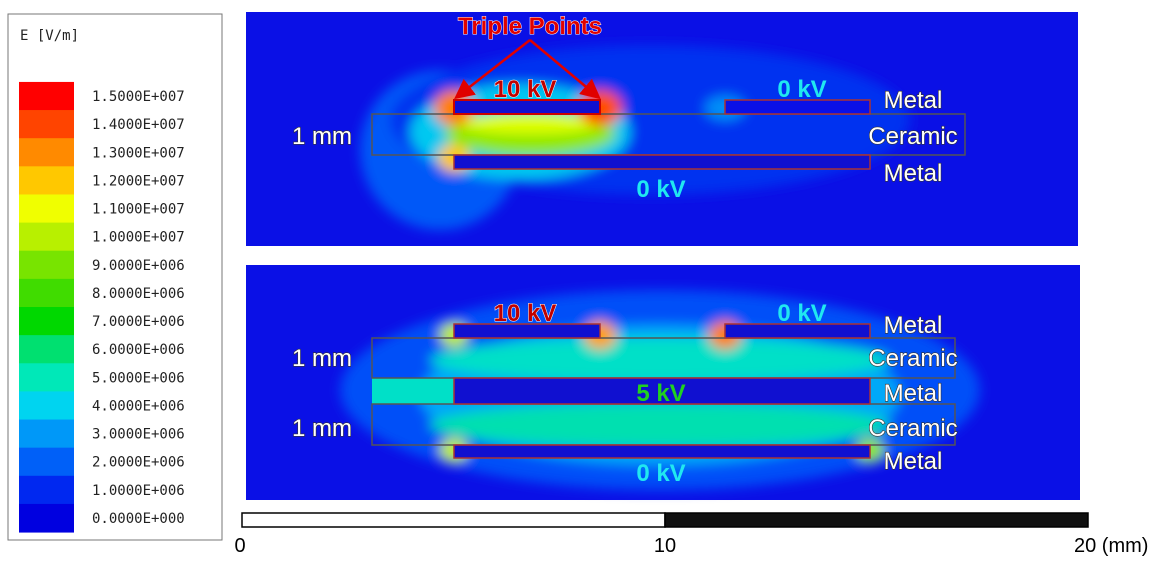 The height and width of the screenshot is (570, 1169). Describe the element at coordinates (138, 378) in the screenshot. I see `legend-label: 5.0000E+006` at that location.